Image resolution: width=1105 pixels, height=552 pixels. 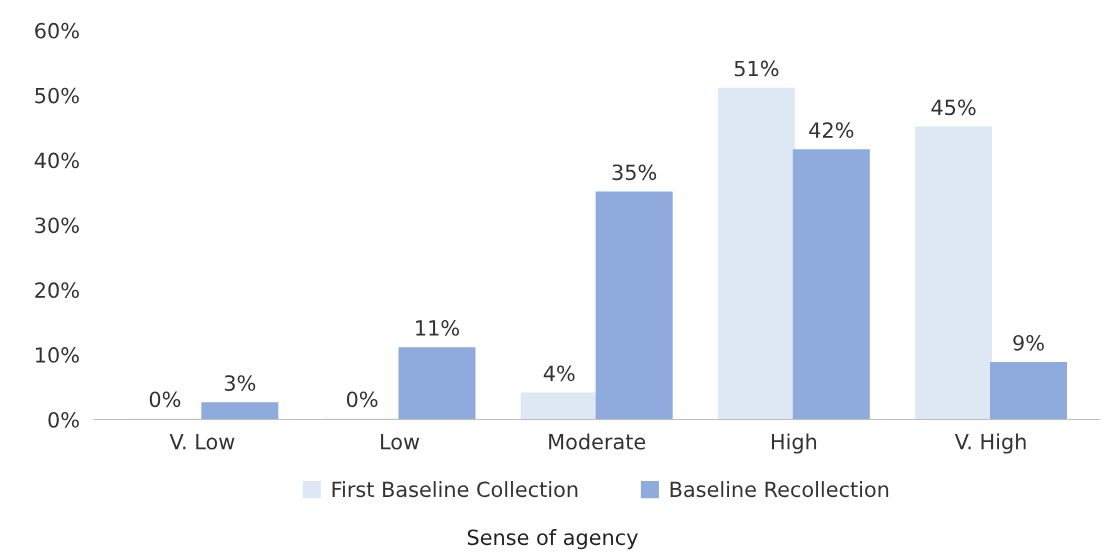 I want to click on data-label: 4%, so click(x=559, y=373).